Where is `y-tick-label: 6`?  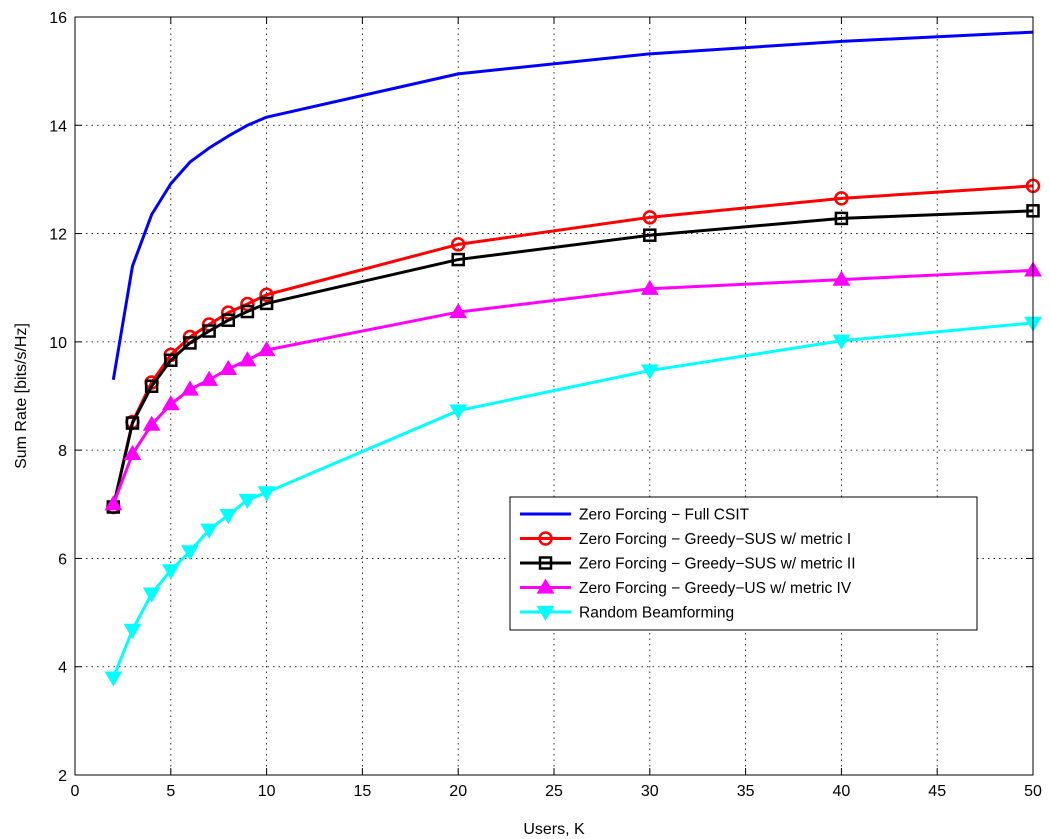
y-tick-label: 6 is located at coordinates (62, 559).